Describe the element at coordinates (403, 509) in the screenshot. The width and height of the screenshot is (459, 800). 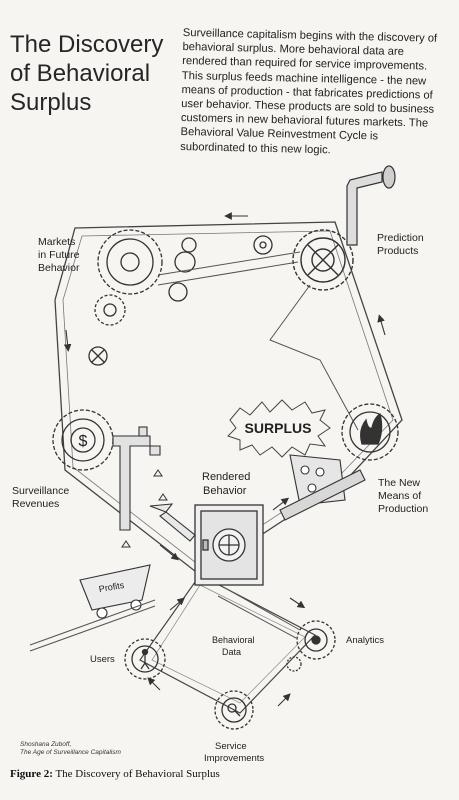
I see `svg-text: Production` at that location.